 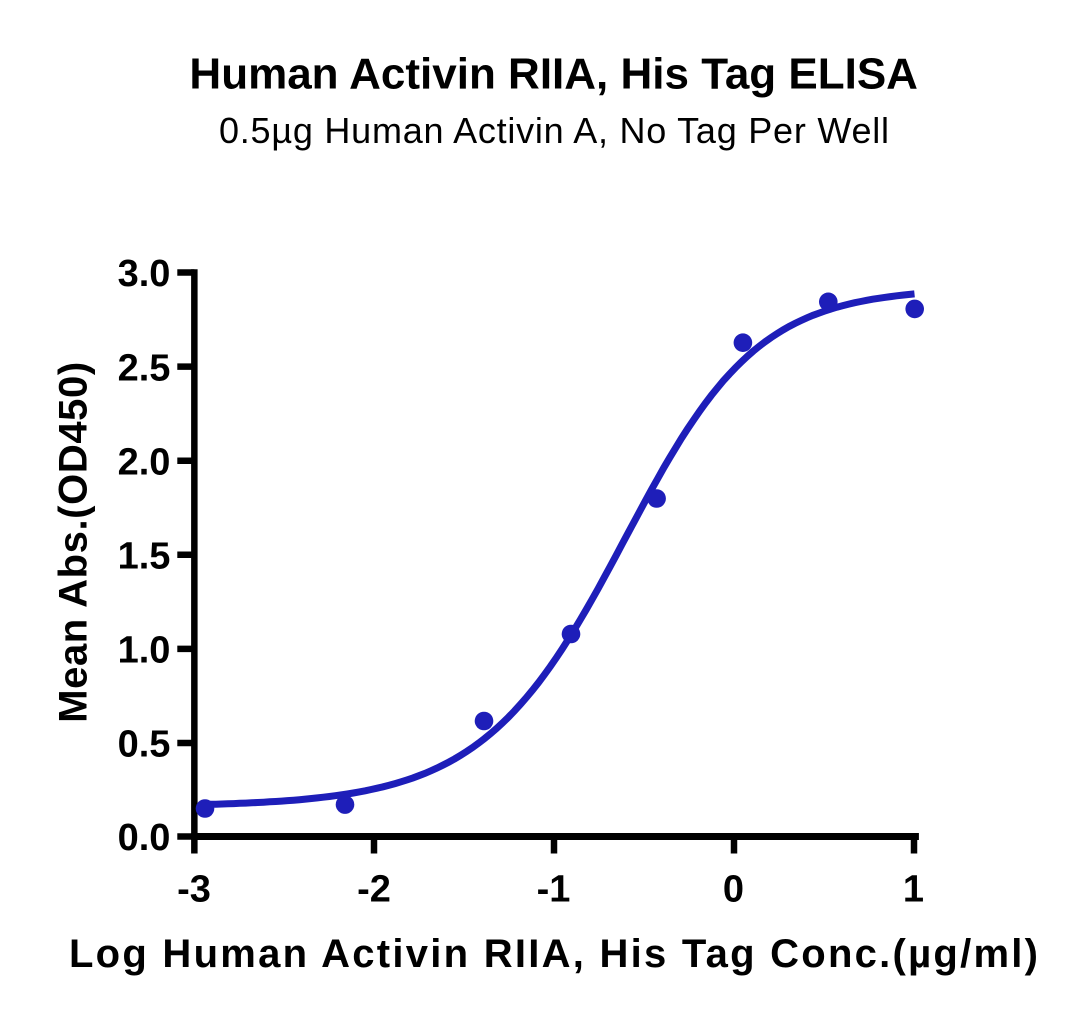 What do you see at coordinates (74, 542) in the screenshot?
I see `svg-text: Mean Abs.(OD450)` at bounding box center [74, 542].